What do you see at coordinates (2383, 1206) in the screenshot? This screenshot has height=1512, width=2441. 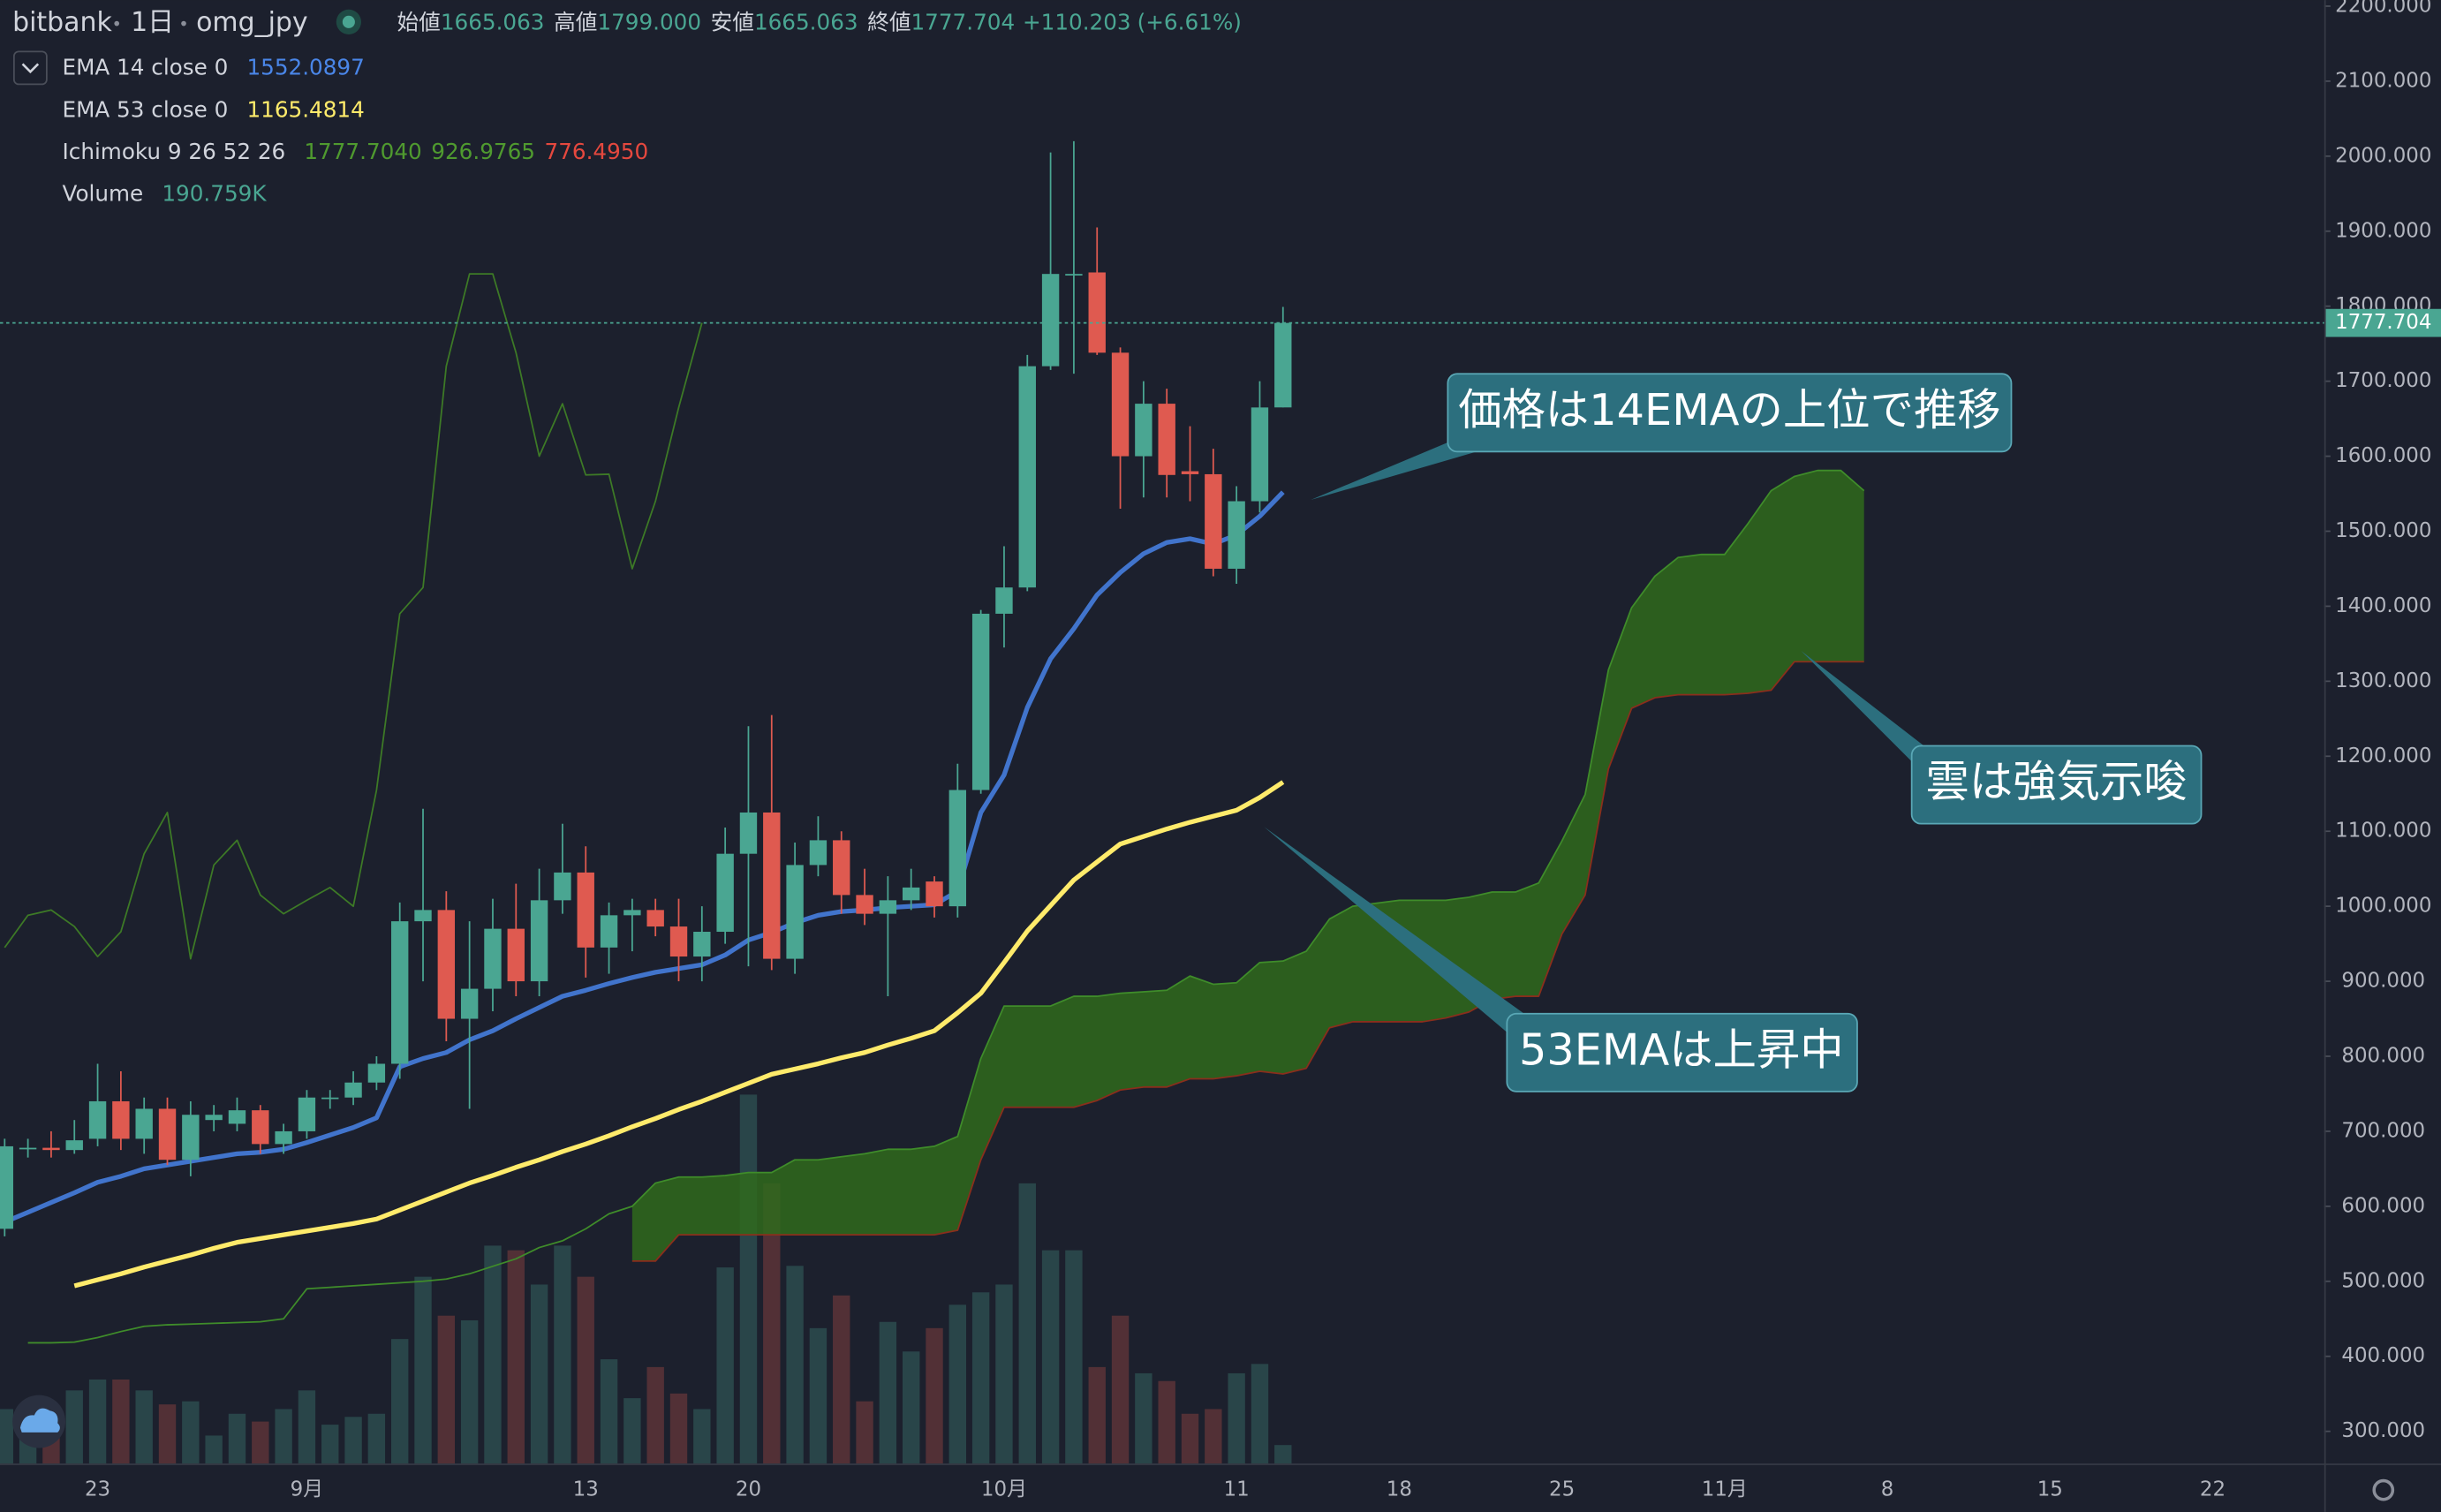 I see `y-tick-label: 600.000` at bounding box center [2383, 1206].